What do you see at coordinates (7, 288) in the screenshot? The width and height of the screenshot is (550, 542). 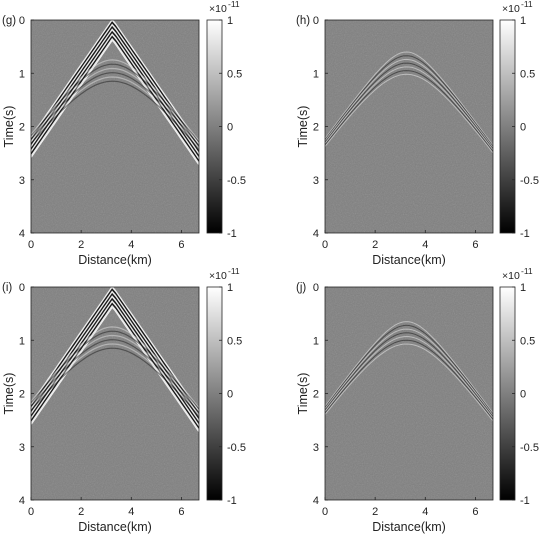 I see `panel-label: (i)` at bounding box center [7, 288].